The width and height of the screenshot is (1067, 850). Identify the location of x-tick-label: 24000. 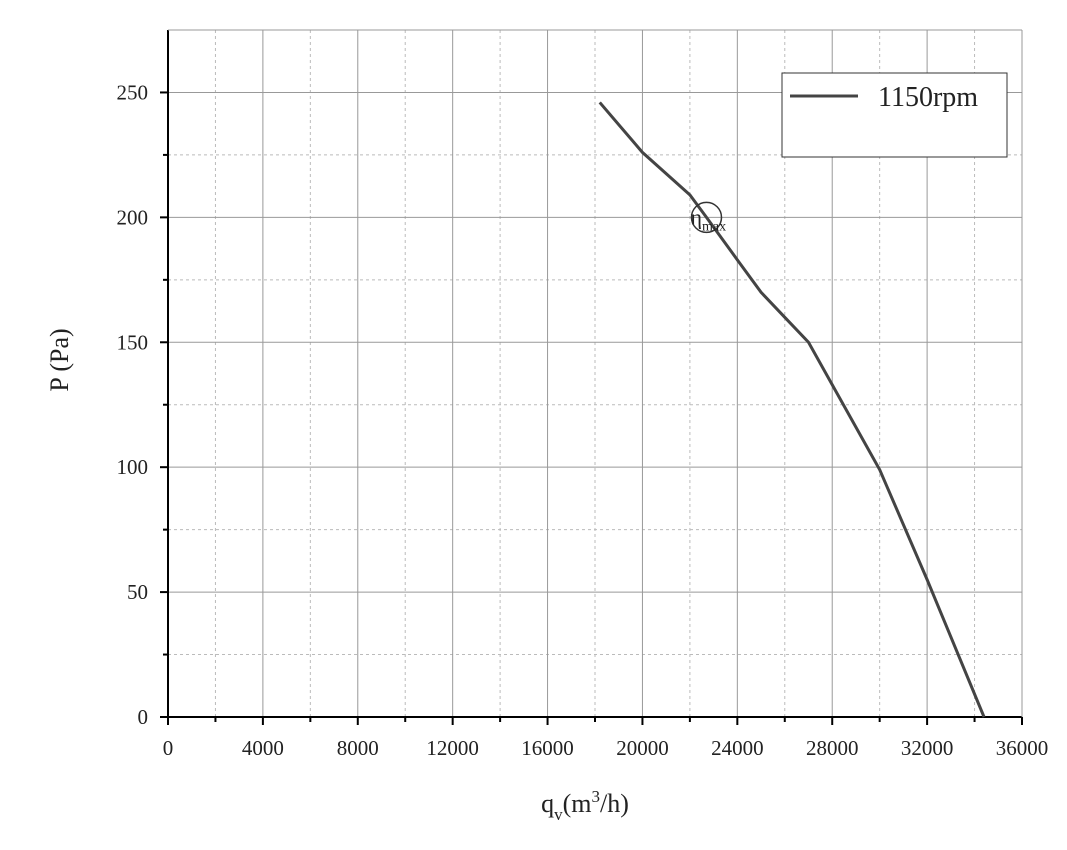
(737, 748).